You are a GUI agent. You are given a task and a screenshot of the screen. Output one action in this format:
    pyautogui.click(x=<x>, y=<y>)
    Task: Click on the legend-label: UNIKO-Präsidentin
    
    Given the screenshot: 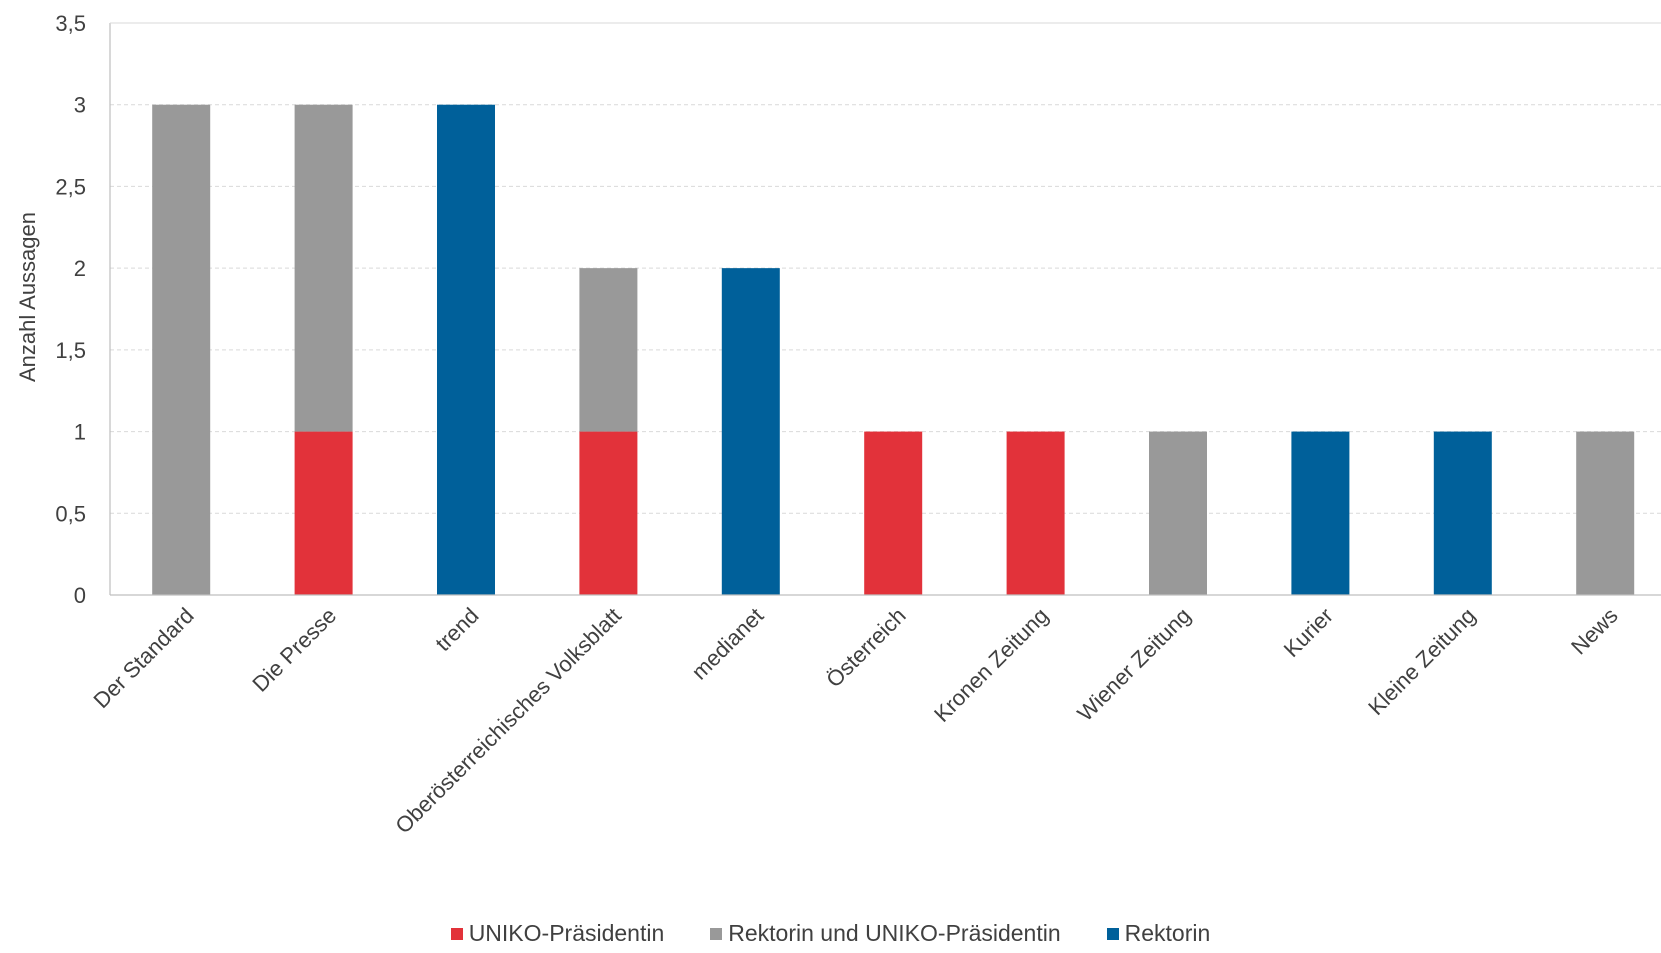 What is the action you would take?
    pyautogui.click(x=566, y=933)
    